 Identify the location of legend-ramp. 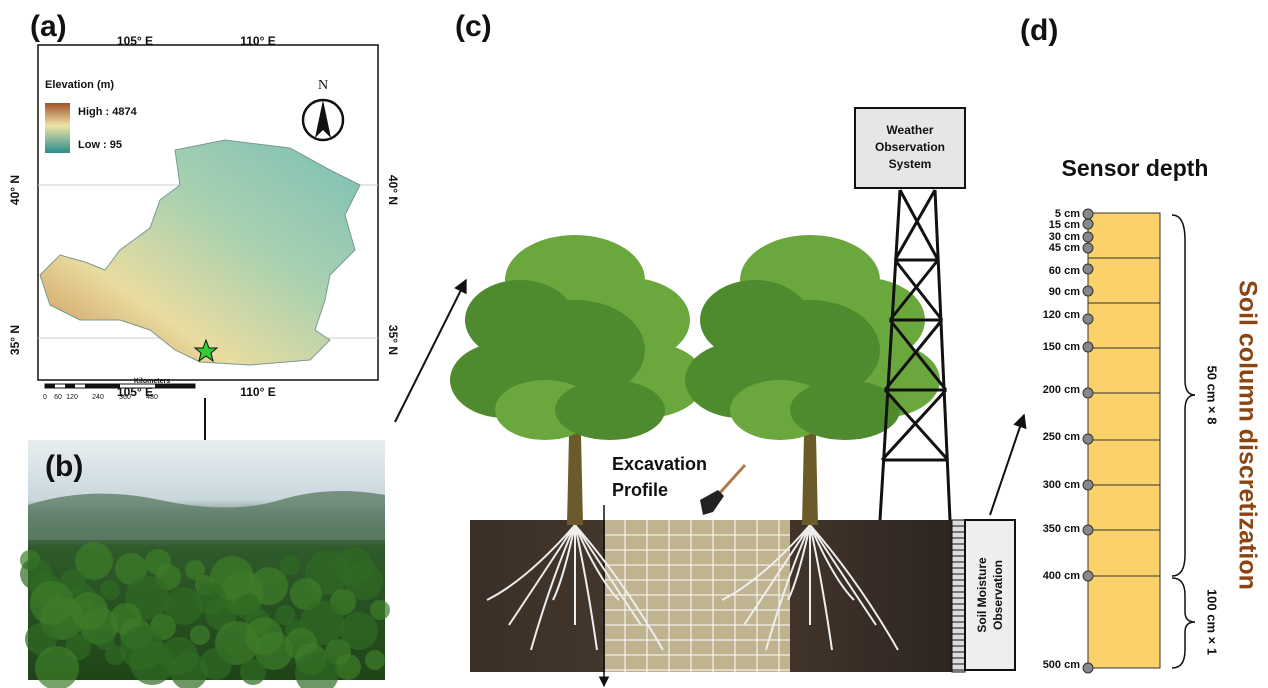
(57, 128).